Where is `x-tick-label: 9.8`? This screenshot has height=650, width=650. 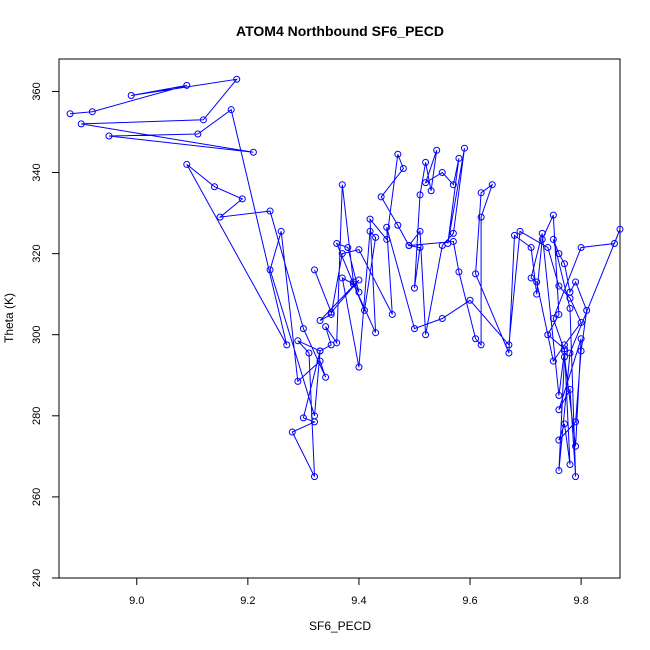 x-tick-label: 9.8 is located at coordinates (580, 601).